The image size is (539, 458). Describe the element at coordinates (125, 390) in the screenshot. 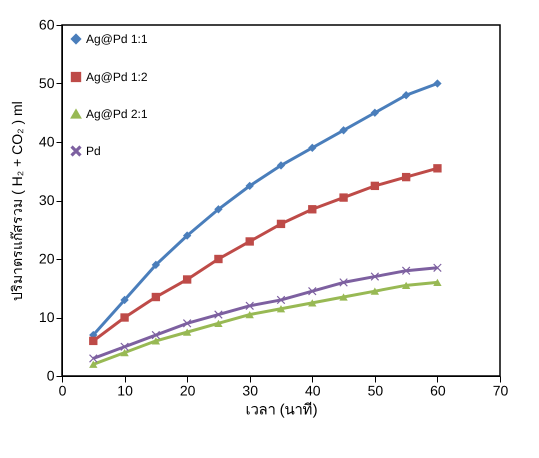

I see `x-tick-label: 10` at that location.